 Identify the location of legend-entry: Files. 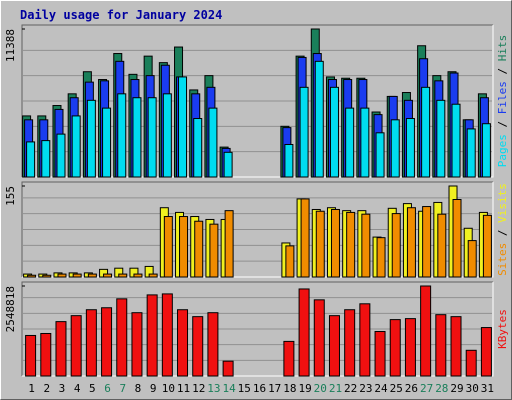
(502, 97).